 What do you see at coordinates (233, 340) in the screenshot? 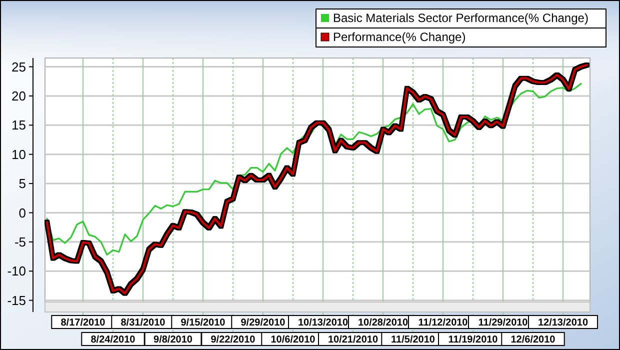
I see `x-tick-label: 9/22/2010` at bounding box center [233, 340].